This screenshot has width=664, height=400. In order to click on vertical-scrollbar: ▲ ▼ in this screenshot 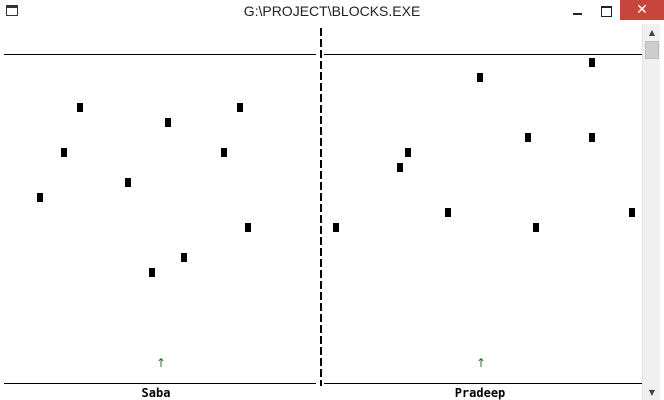, I will do `click(651, 212)`.